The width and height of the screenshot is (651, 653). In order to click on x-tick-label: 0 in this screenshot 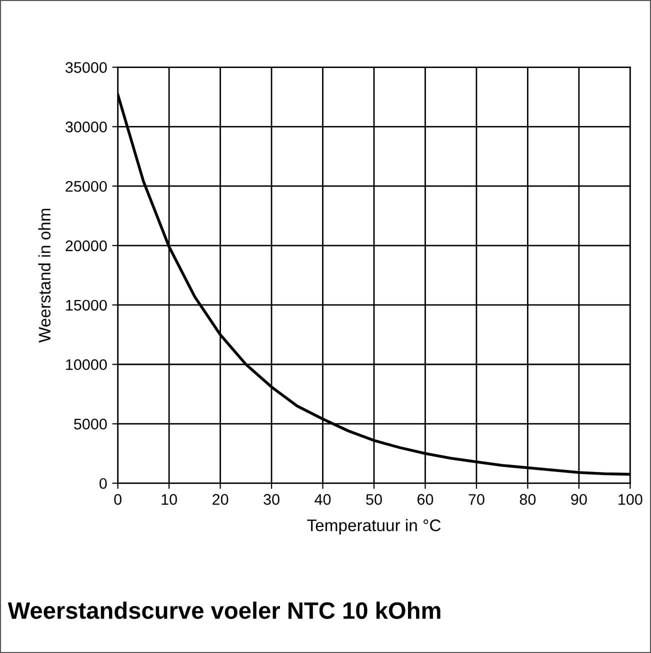, I will do `click(118, 499)`.